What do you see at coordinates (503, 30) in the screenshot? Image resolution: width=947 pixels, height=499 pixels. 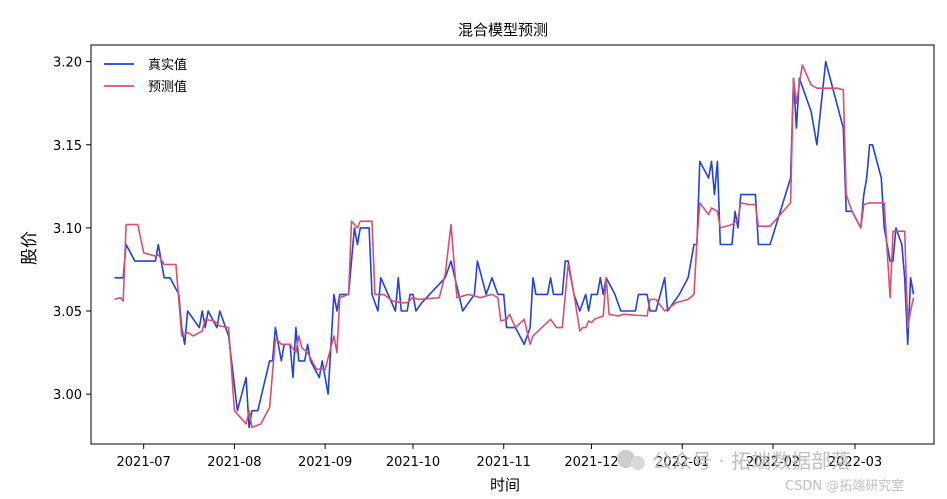 I see `chart-title: 混合模型预测` at bounding box center [503, 30].